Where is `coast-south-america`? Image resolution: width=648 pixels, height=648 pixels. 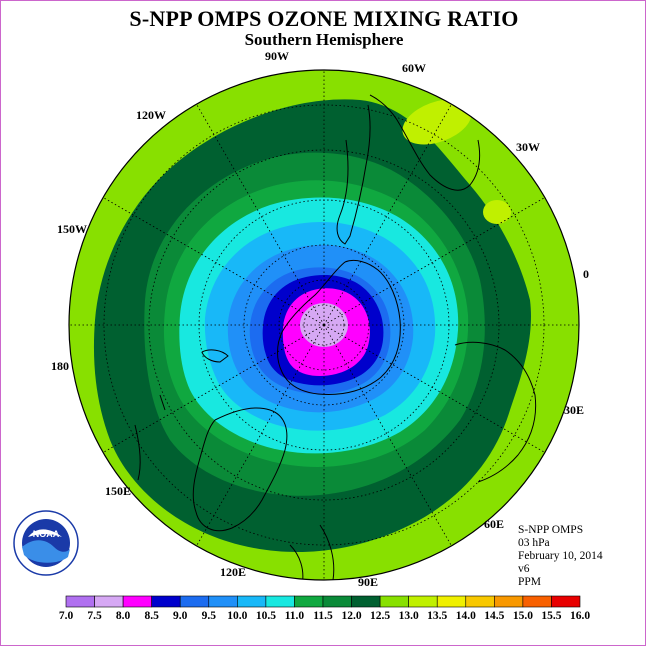 coast-south-america is located at coordinates (353, 174).